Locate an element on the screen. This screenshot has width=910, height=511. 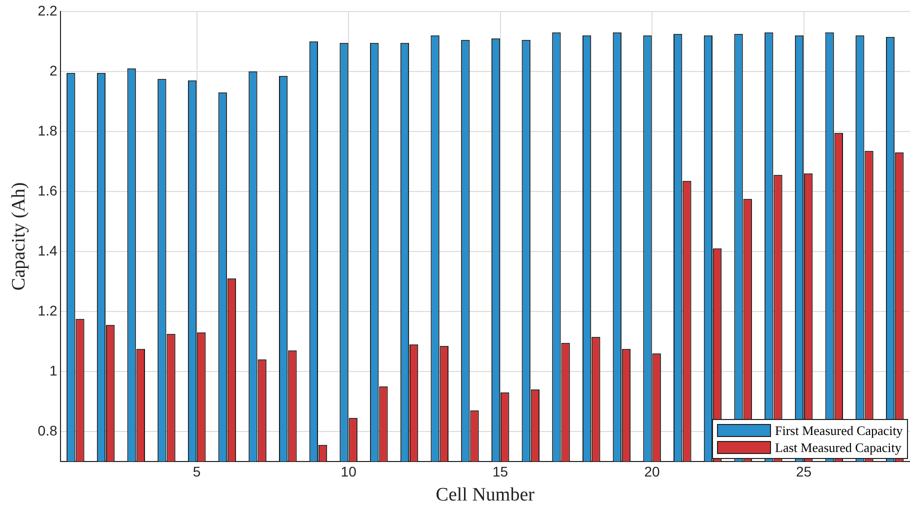
y-axis-title: Capacity (Ah) is located at coordinates (19, 236).